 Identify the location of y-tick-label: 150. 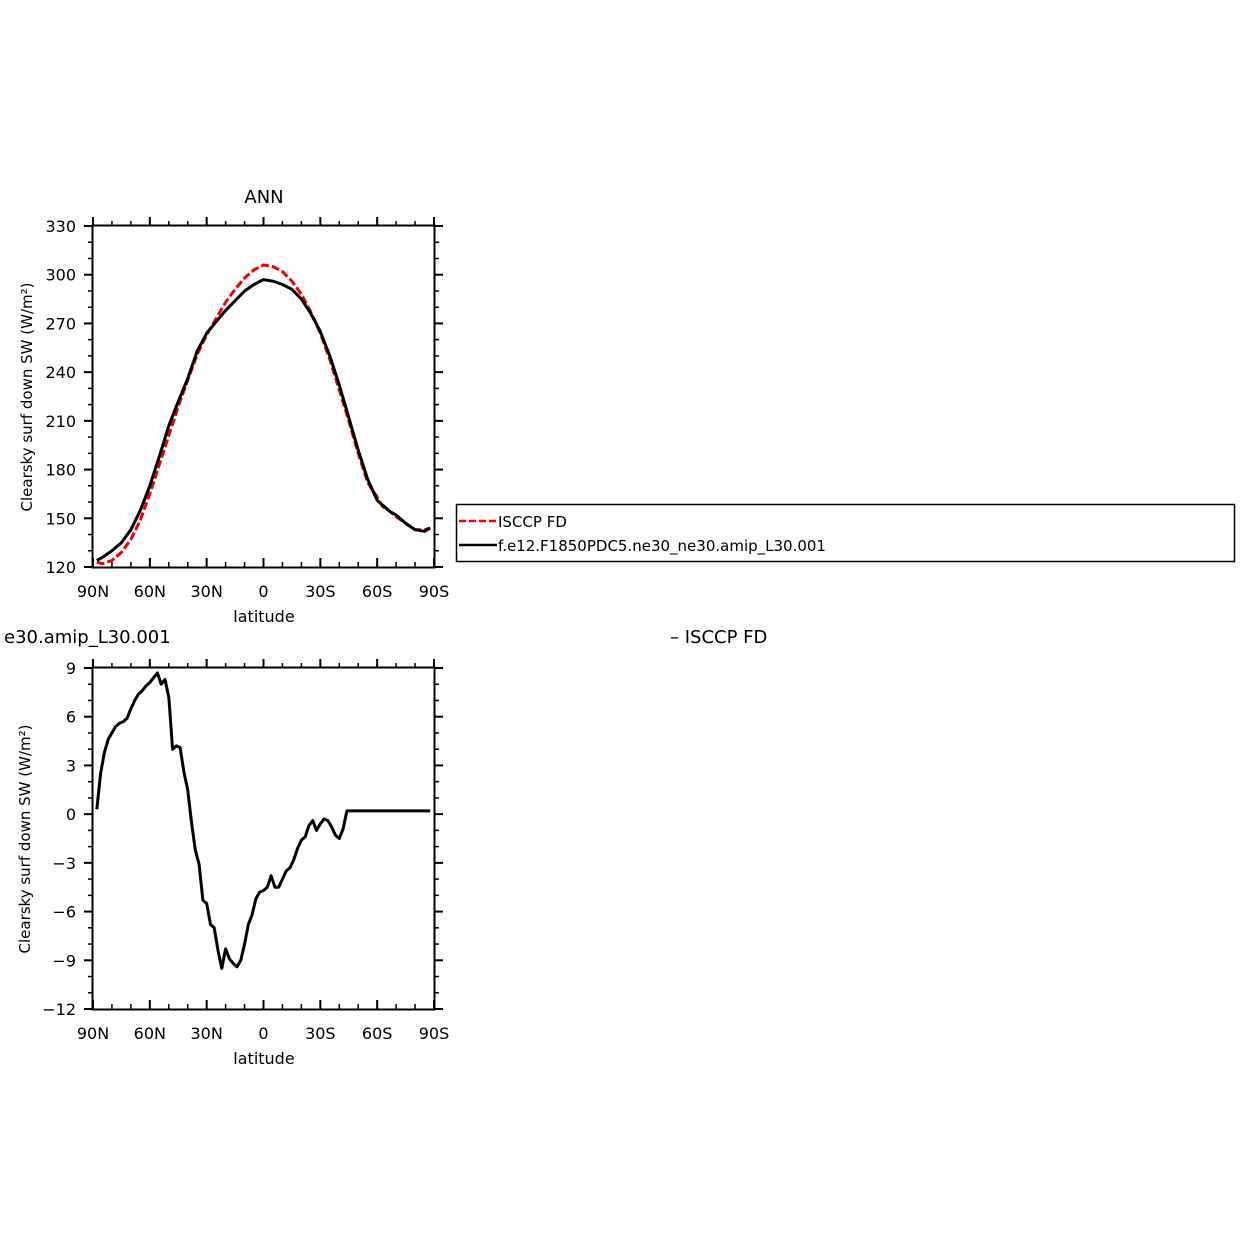
(60, 518).